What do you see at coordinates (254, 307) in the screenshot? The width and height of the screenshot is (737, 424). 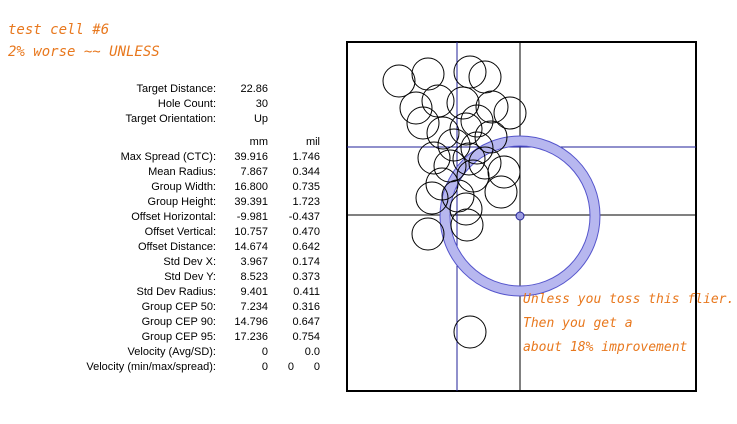 I see `stat-mm: 7.234` at bounding box center [254, 307].